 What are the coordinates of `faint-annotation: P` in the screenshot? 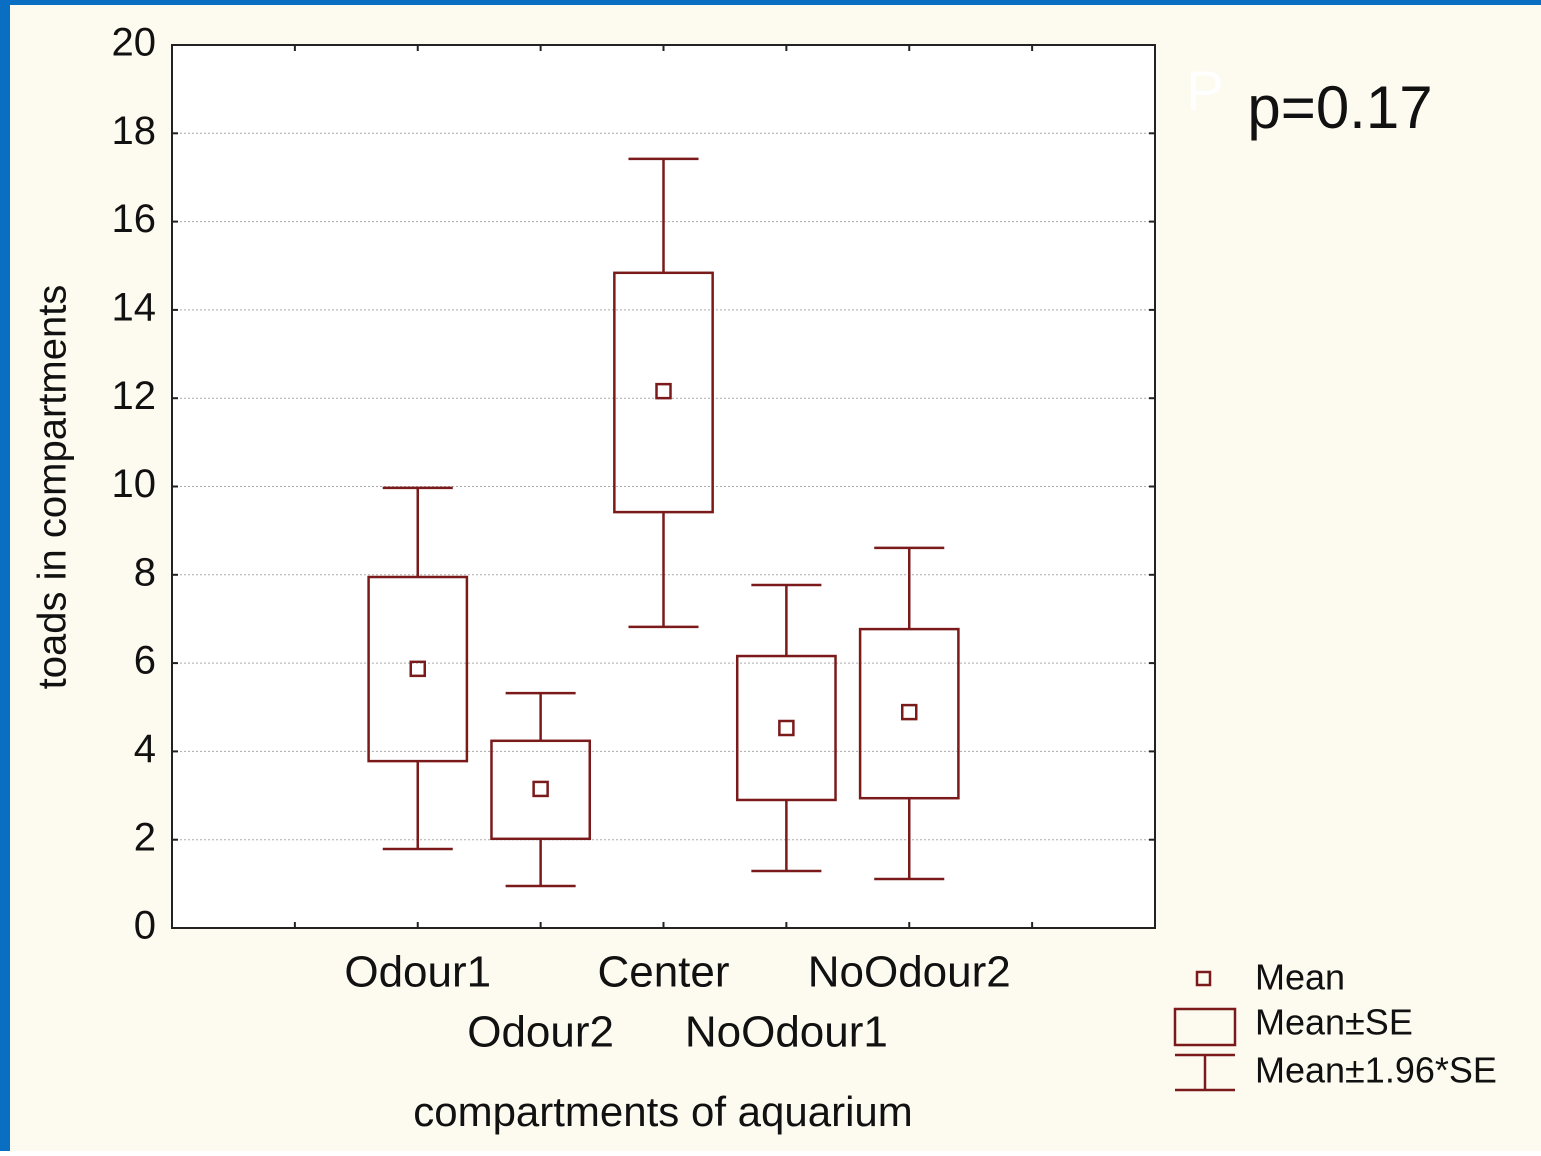 It's located at (1204, 90).